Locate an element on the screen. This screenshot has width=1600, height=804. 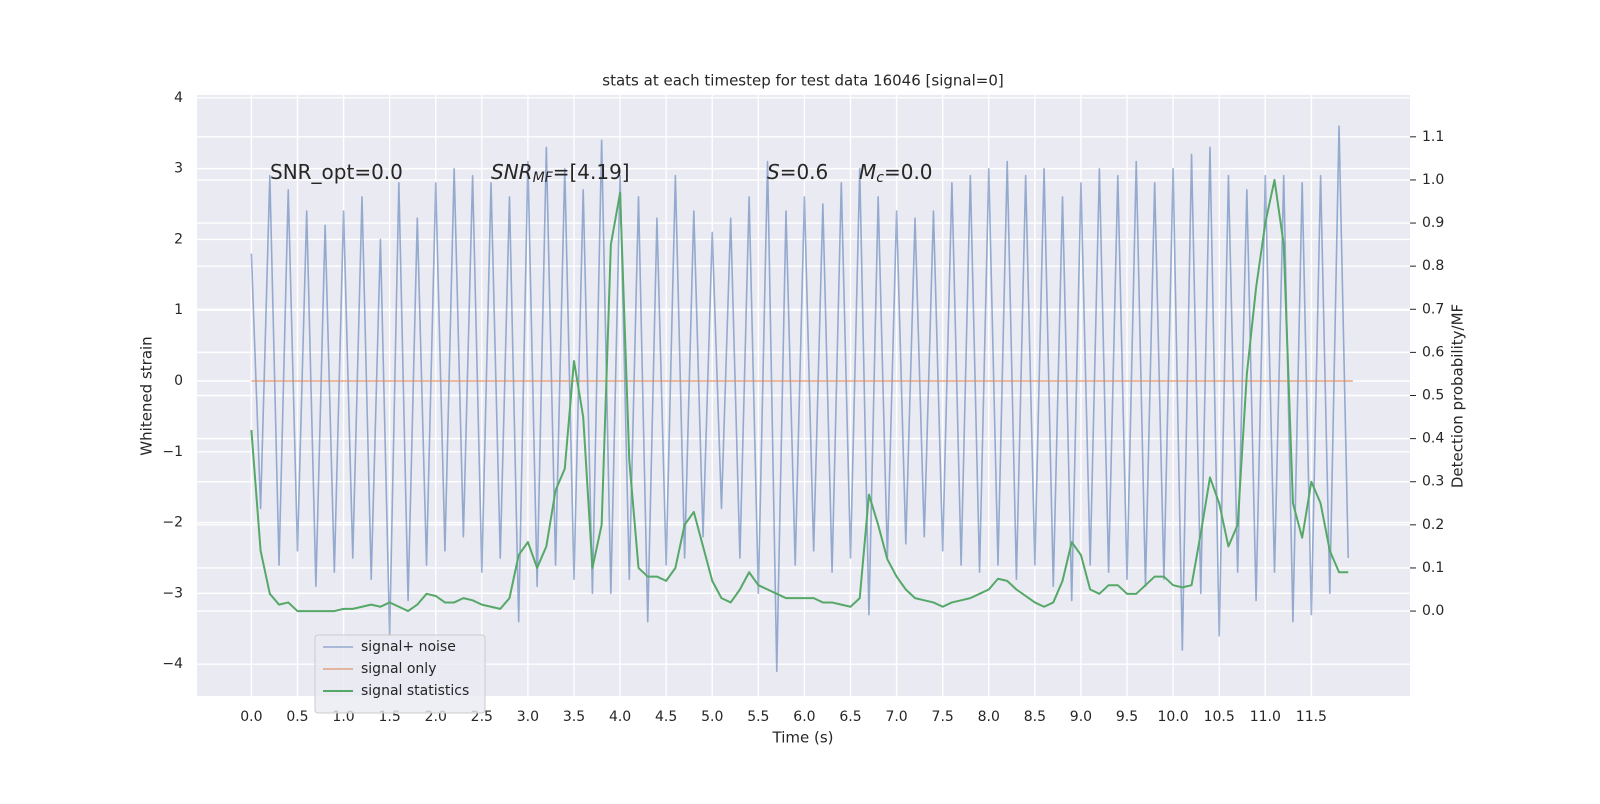
y-tick-label: −2 is located at coordinates (172, 523).